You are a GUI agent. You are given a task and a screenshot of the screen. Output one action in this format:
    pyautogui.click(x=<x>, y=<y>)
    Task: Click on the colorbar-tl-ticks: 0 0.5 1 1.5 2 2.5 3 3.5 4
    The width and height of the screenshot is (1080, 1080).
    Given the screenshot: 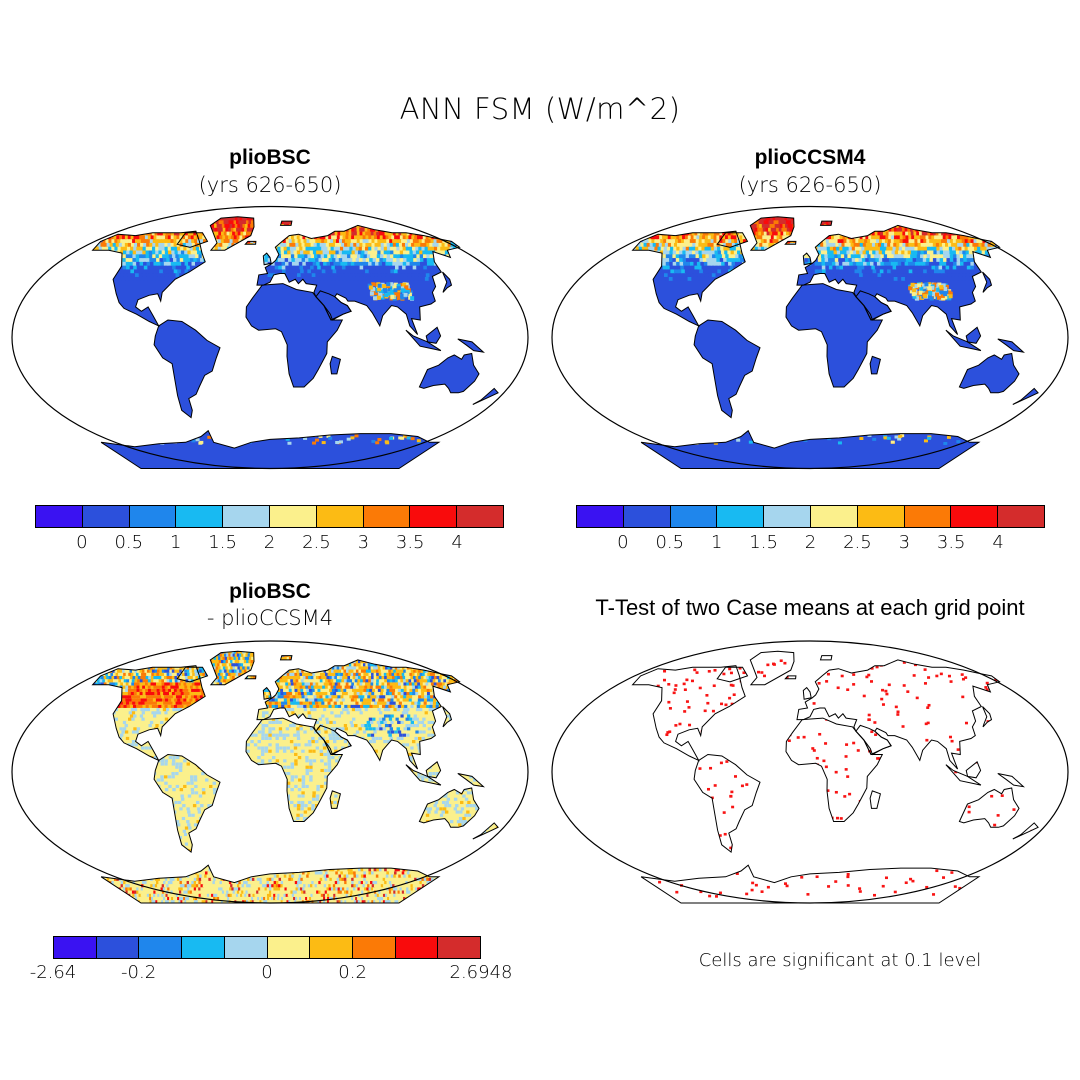 What is the action you would take?
    pyautogui.click(x=269, y=543)
    